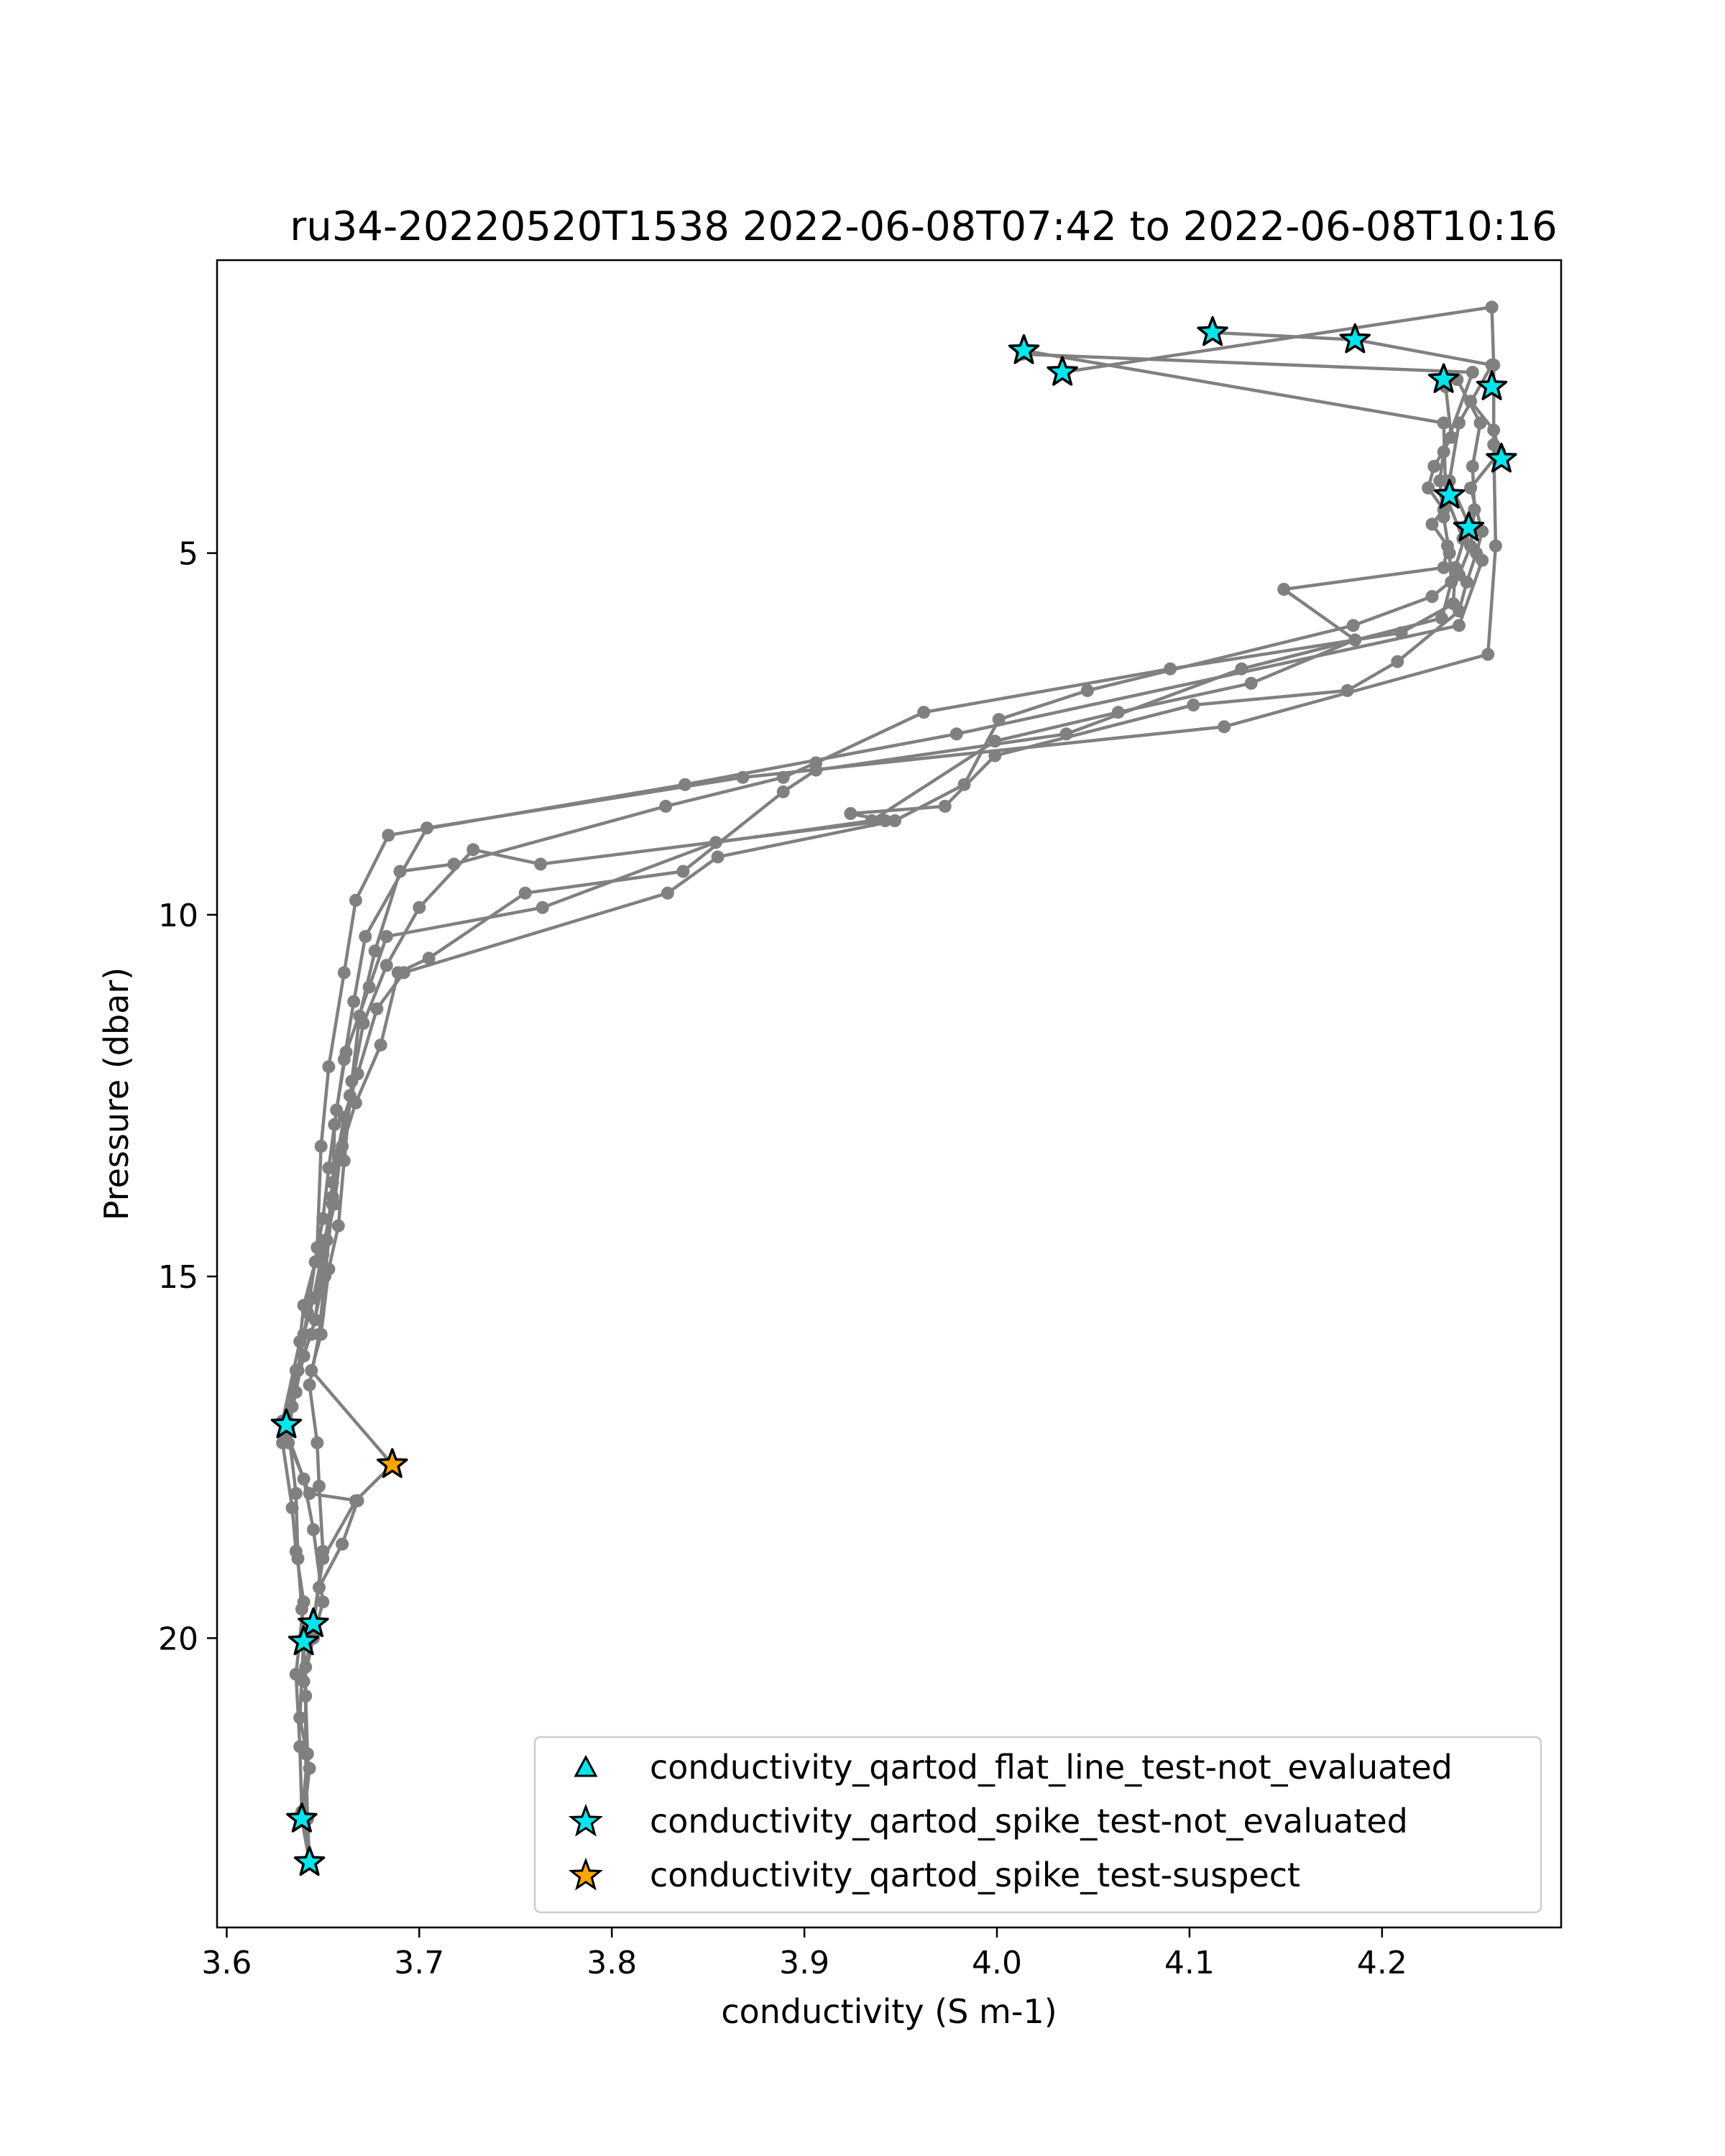 Image resolution: width=1725 pixels, height=2156 pixels. What do you see at coordinates (187, 1096) in the screenshot?
I see `y-axis: 5 10 15 20` at bounding box center [187, 1096].